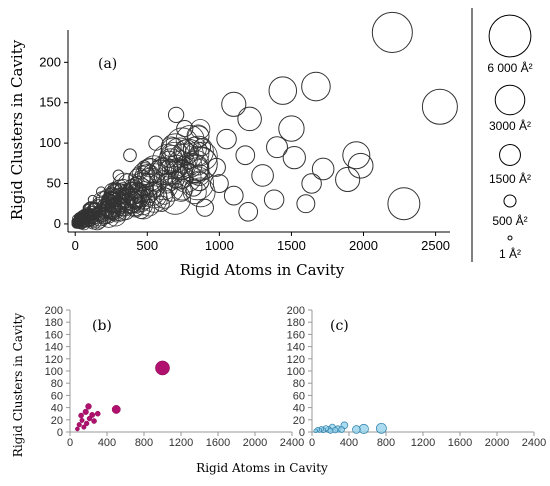 The height and width of the screenshot is (486, 550). I want to click on panel-c-y-tick-label: 180, so click(296, 323).